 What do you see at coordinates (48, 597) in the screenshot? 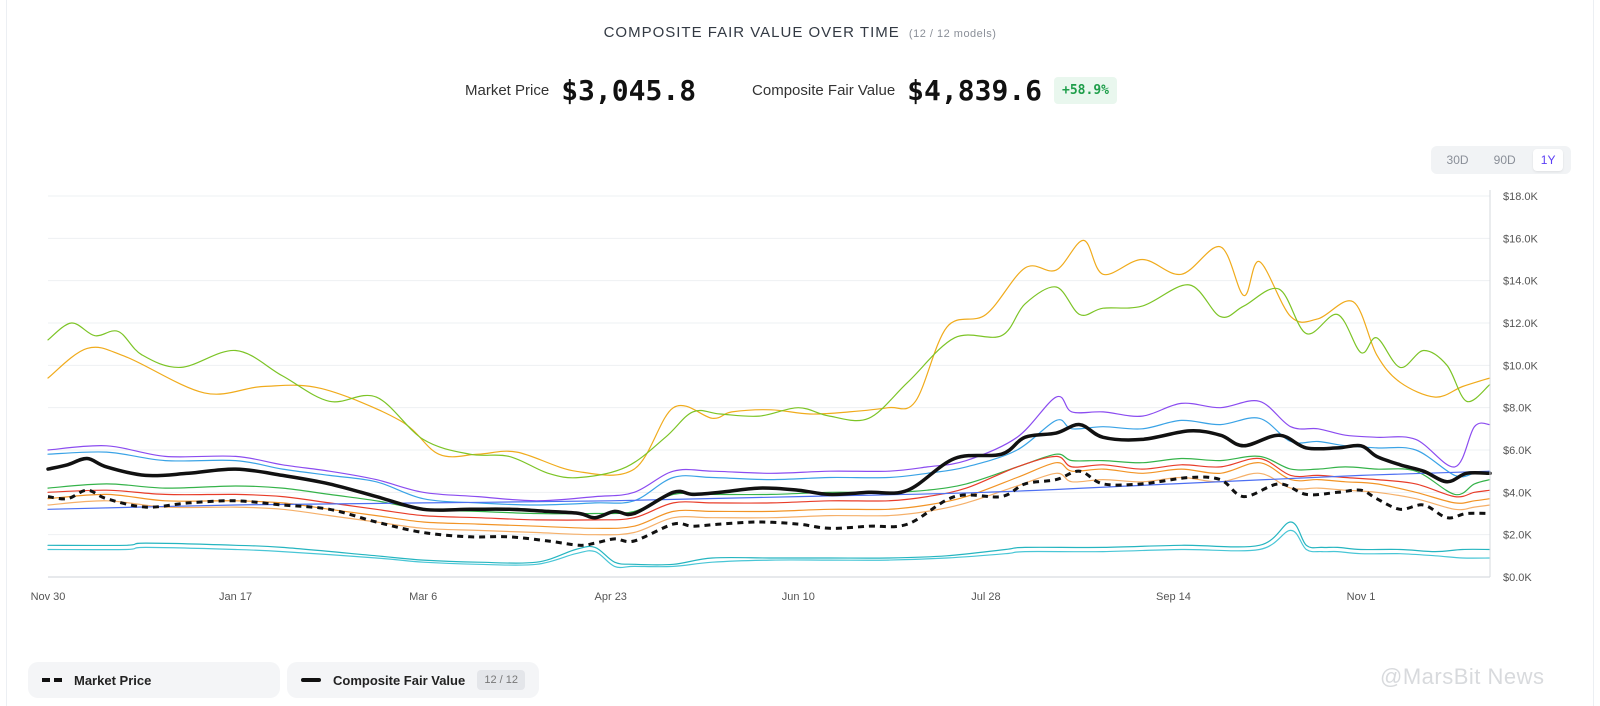
I see `x-tick-label: Nov 30` at bounding box center [48, 597].